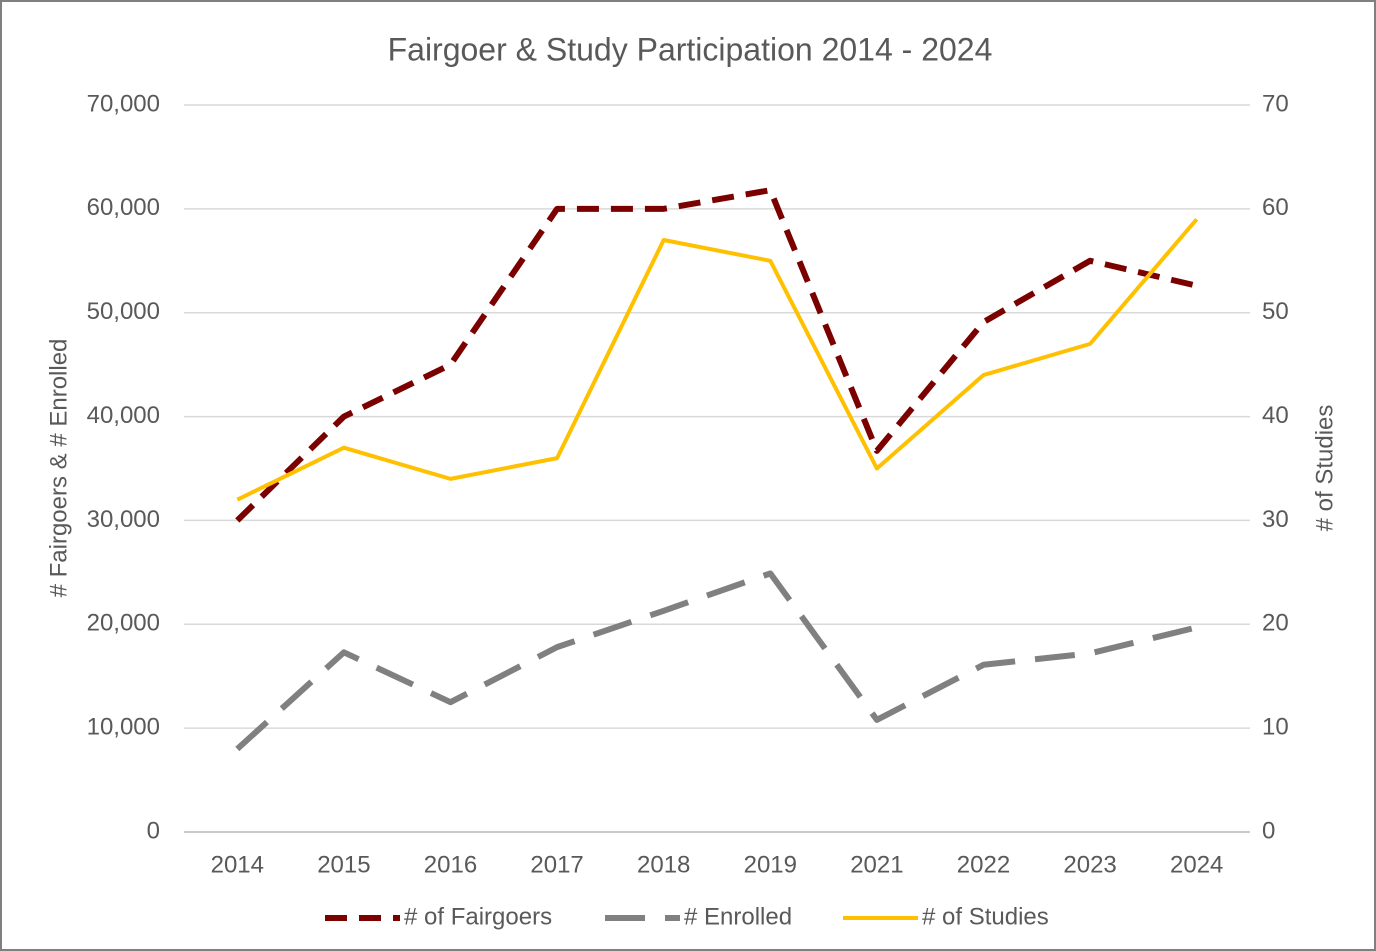  Describe the element at coordinates (1196, 864) in the screenshot. I see `x-tick-label: 2024` at that location.